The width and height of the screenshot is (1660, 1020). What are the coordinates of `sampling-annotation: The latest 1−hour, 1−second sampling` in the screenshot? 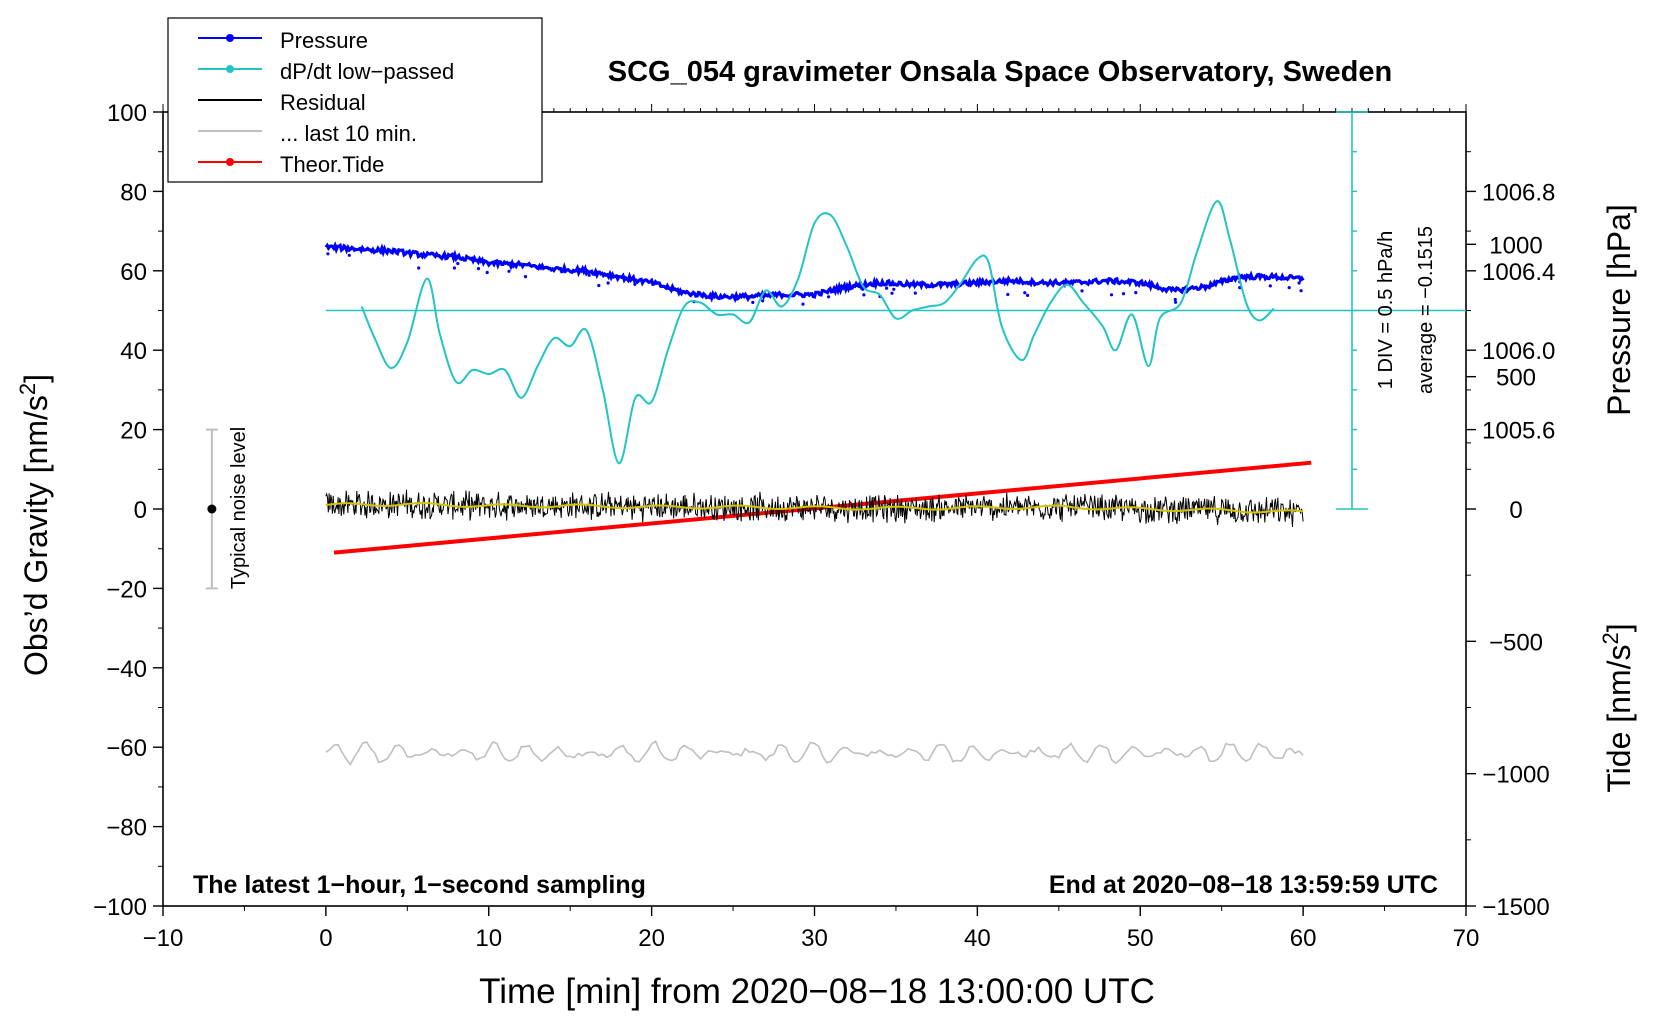 It's located at (419, 885).